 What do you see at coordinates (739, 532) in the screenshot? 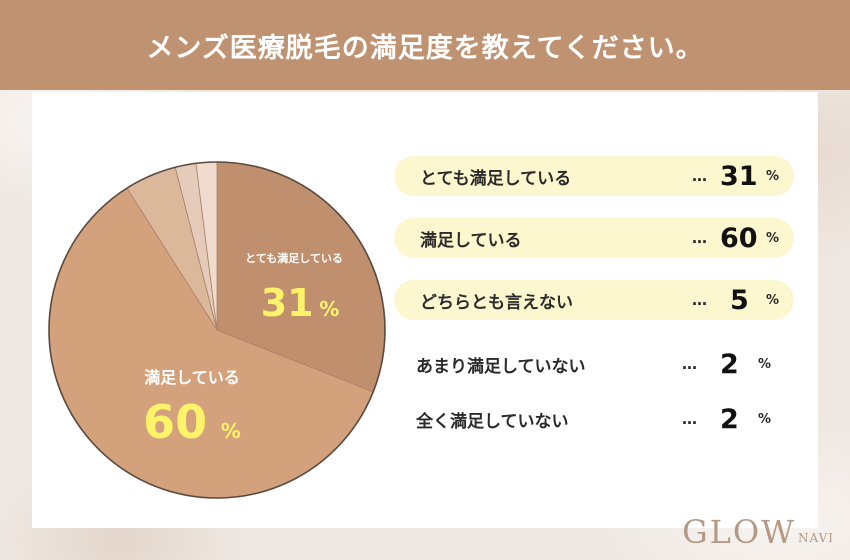
I see `logo-main-text: GLOW` at bounding box center [739, 532].